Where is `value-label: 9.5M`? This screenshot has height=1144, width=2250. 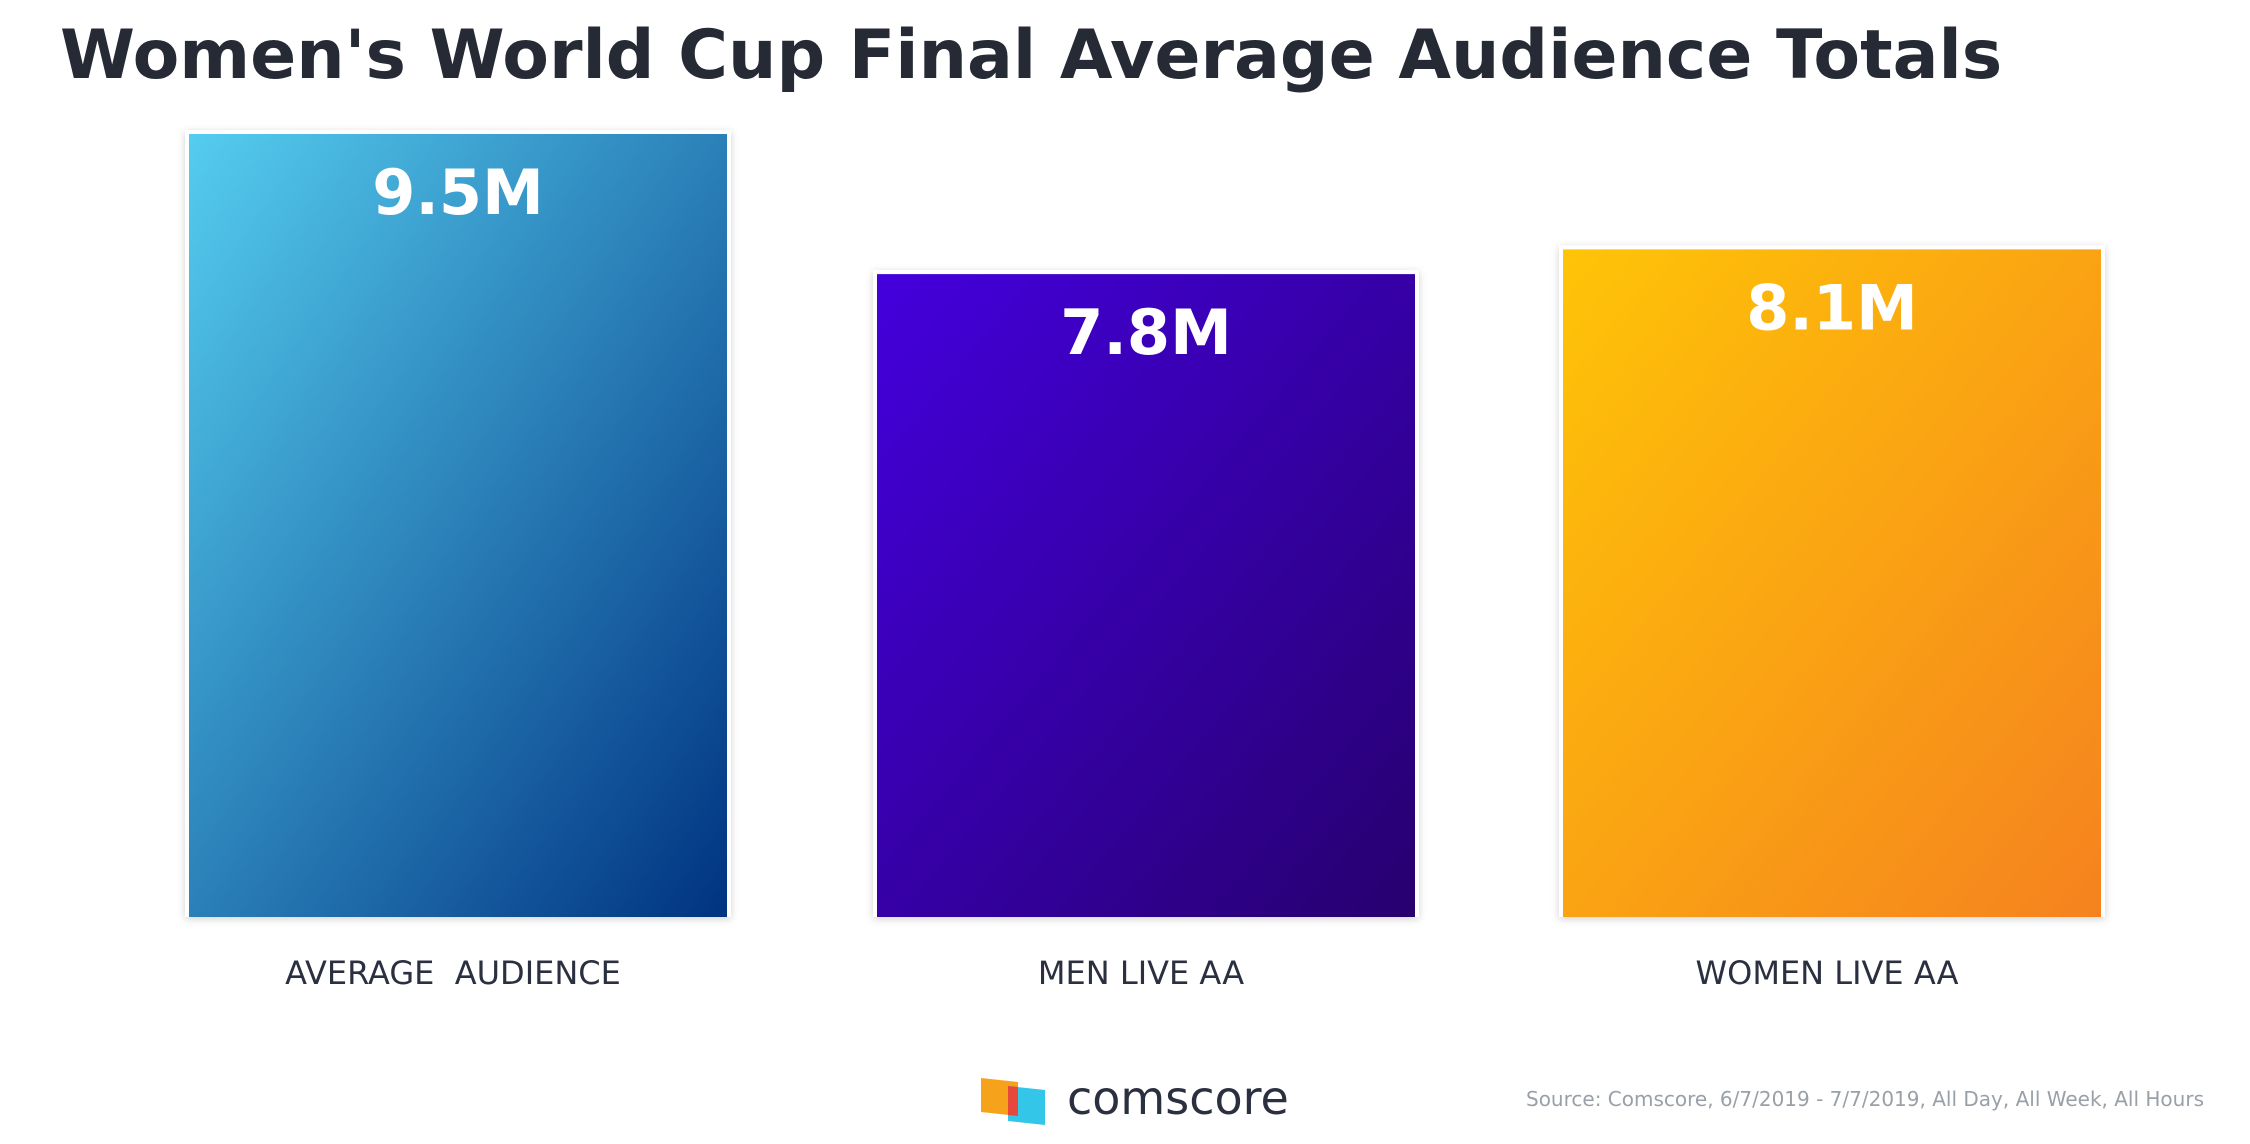
value-label: 9.5M is located at coordinates (458, 192).